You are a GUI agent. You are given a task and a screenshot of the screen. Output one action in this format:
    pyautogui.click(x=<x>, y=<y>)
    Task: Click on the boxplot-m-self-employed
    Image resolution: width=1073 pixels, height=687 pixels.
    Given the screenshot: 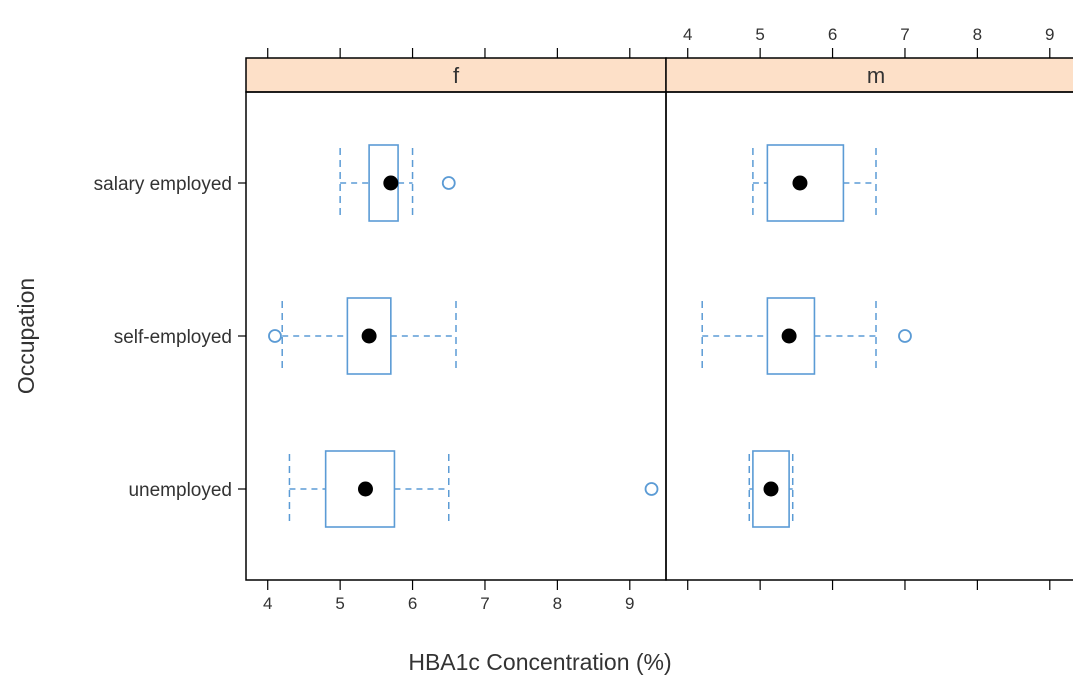 What is the action you would take?
    pyautogui.click(x=806, y=336)
    